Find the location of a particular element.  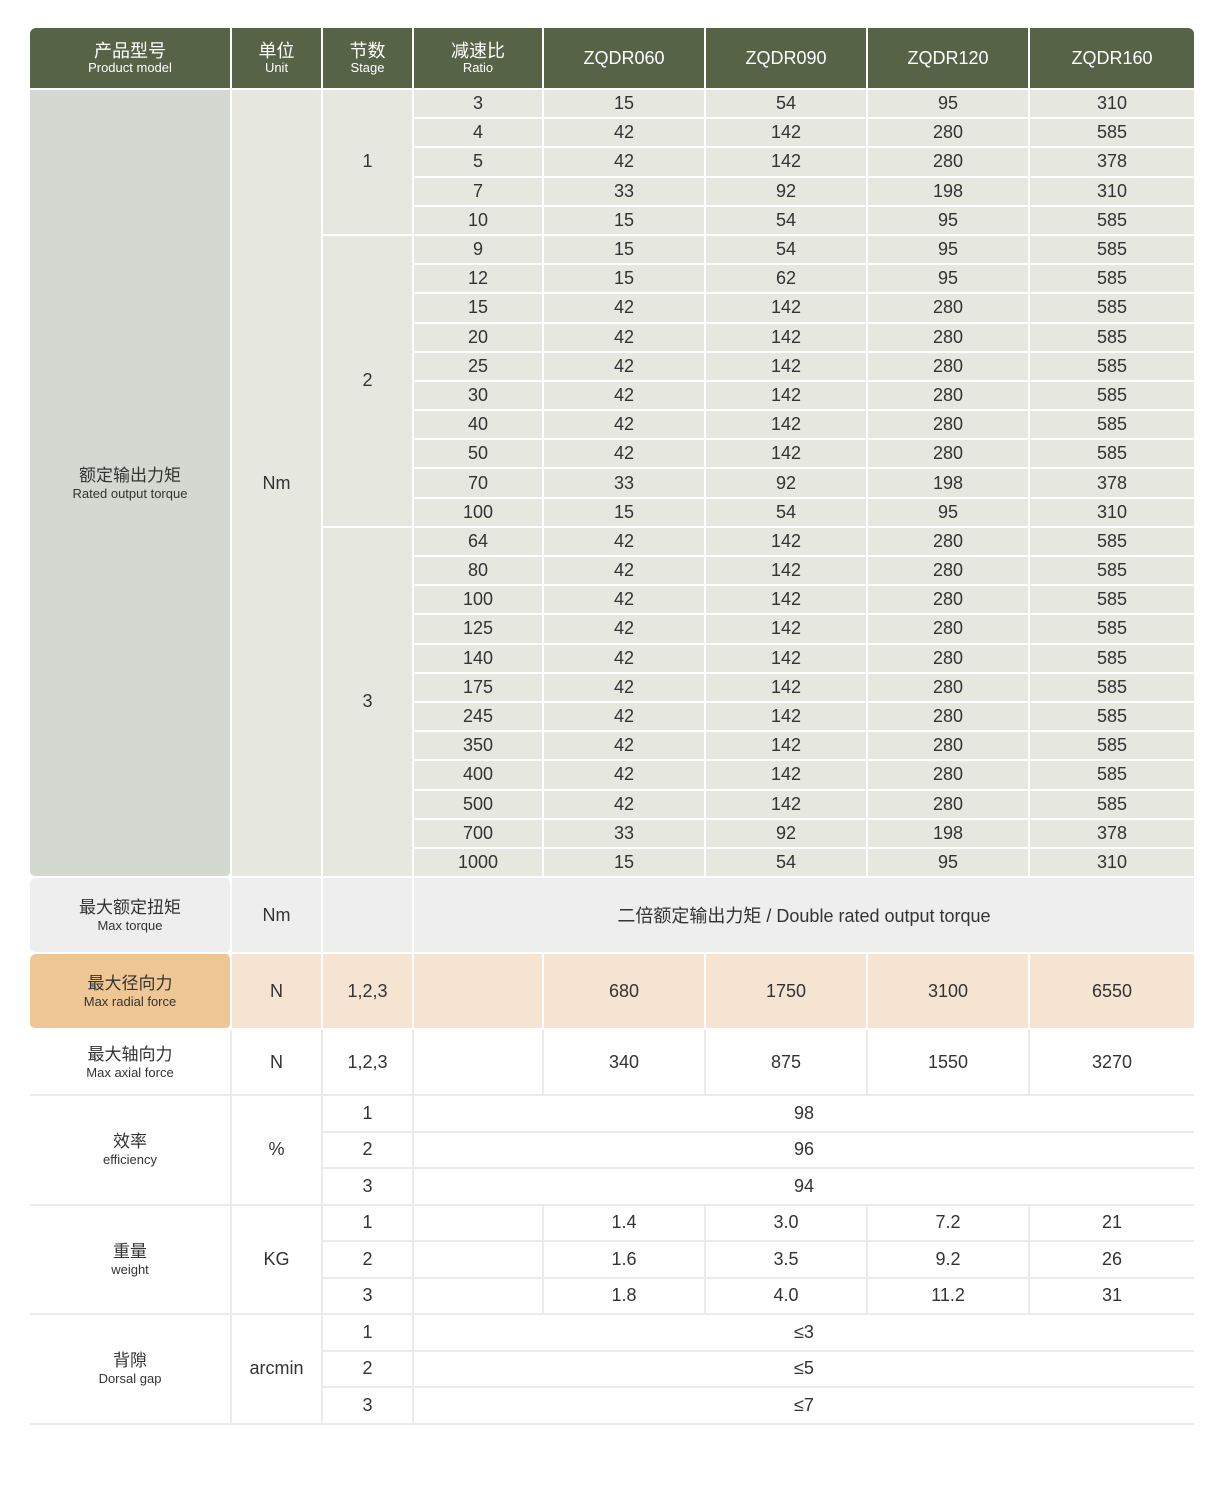

stage-cell: 1 is located at coordinates (368, 1224).